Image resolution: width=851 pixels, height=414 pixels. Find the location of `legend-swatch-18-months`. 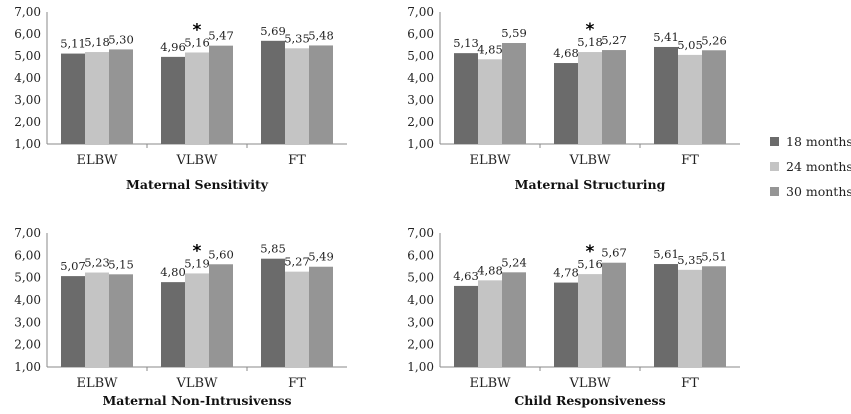

legend-swatch-18-months is located at coordinates (774, 141).